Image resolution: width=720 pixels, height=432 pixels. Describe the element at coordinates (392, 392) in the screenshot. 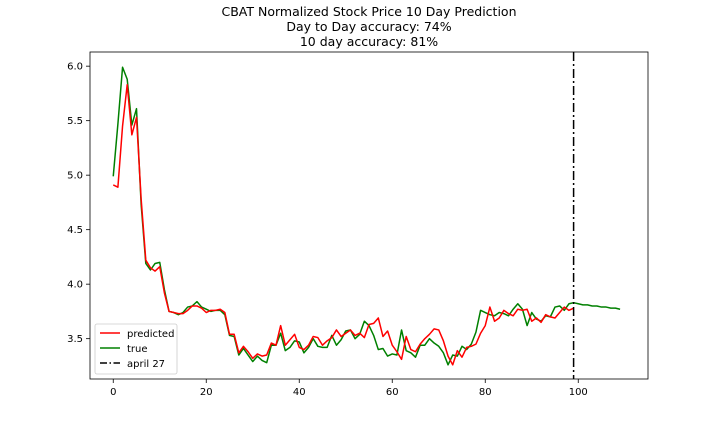

I see `x-tick-label: 60` at that location.